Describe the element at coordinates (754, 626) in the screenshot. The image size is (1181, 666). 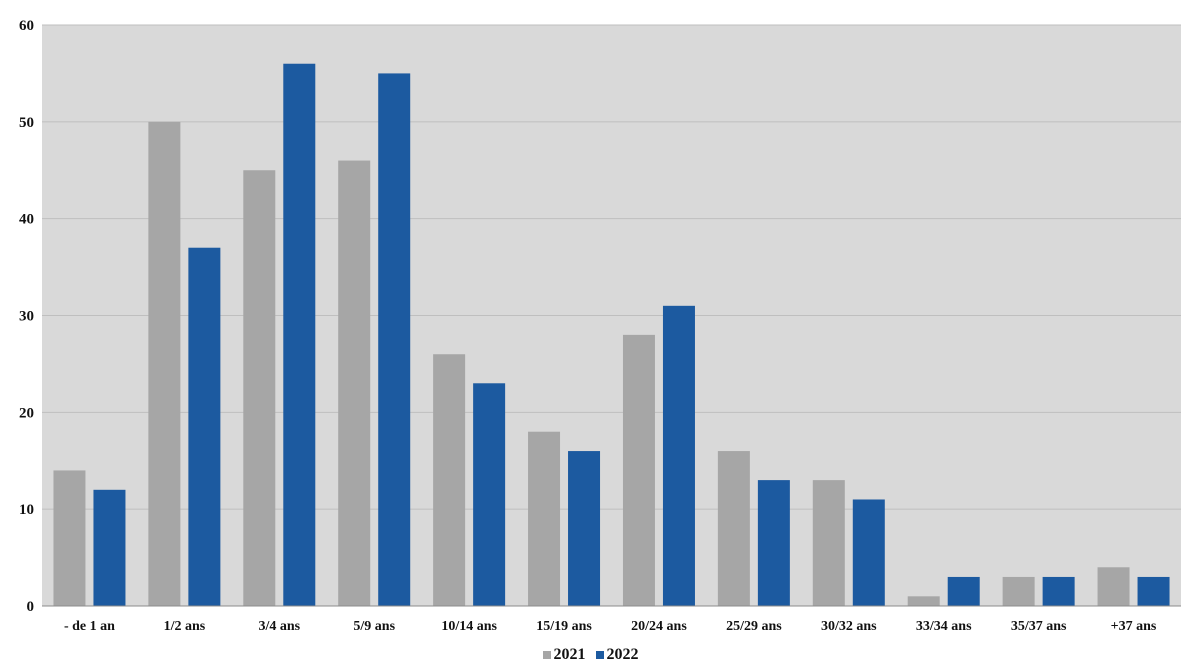
I see `x-tick-label: 25/29 ans` at that location.